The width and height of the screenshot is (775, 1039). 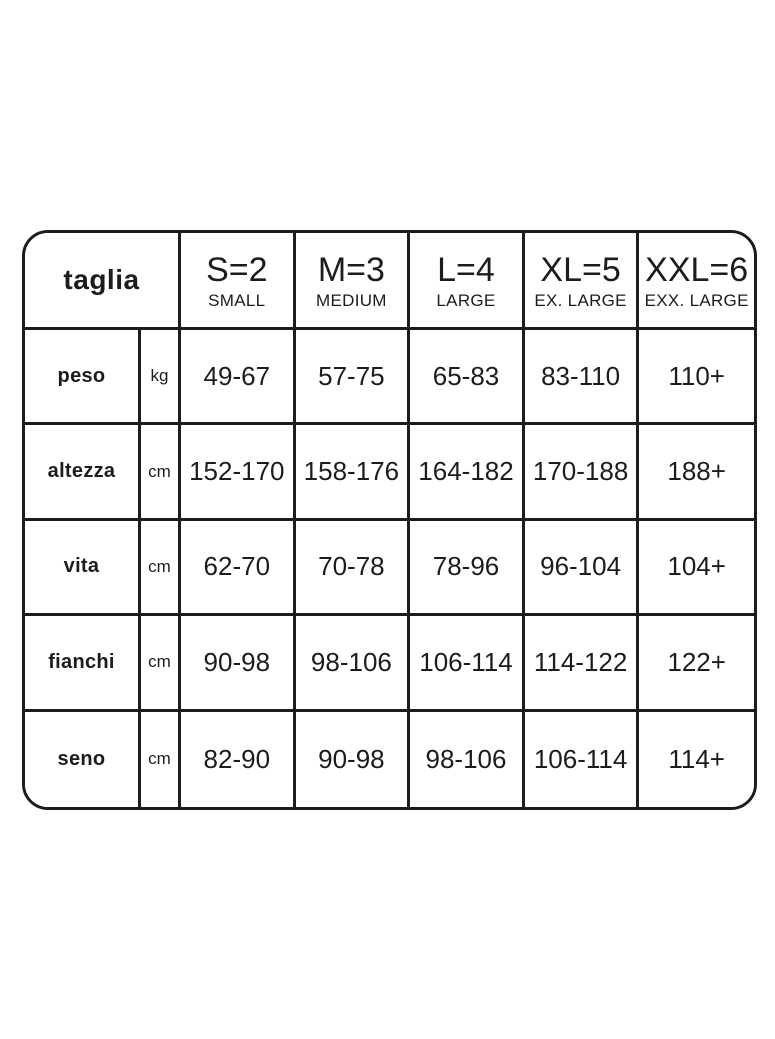 What do you see at coordinates (238, 378) in the screenshot?
I see `value-cell: 49-67` at bounding box center [238, 378].